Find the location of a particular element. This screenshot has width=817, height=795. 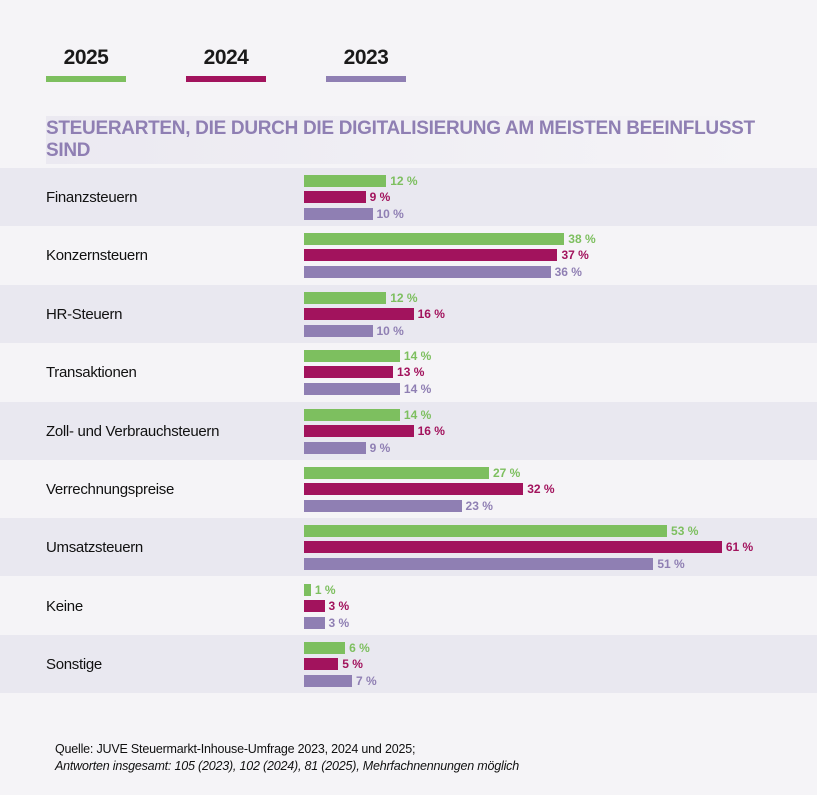

category-label: Keine is located at coordinates (64, 606).